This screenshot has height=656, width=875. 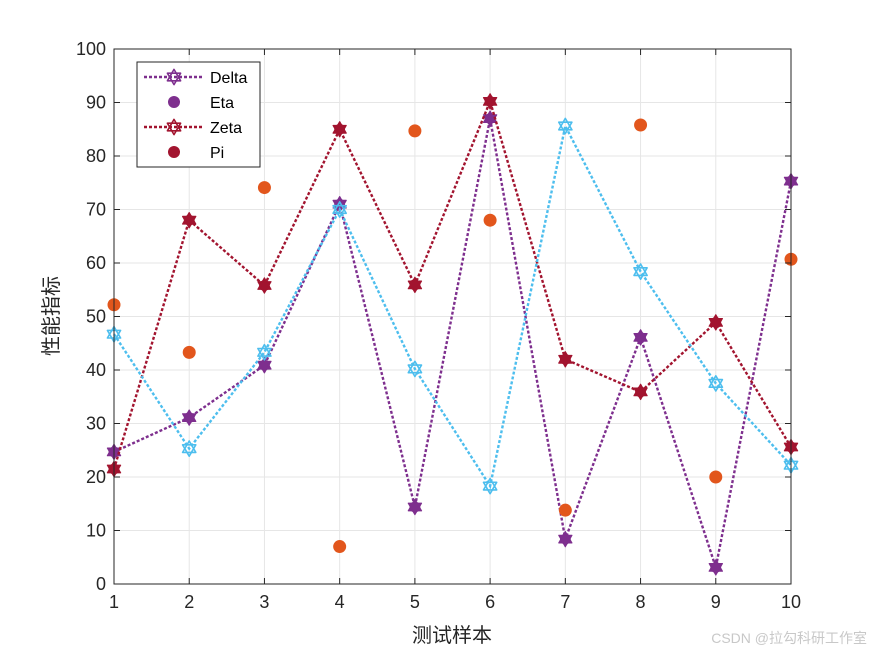 I want to click on y-tick-label: 30, so click(x=96, y=424).